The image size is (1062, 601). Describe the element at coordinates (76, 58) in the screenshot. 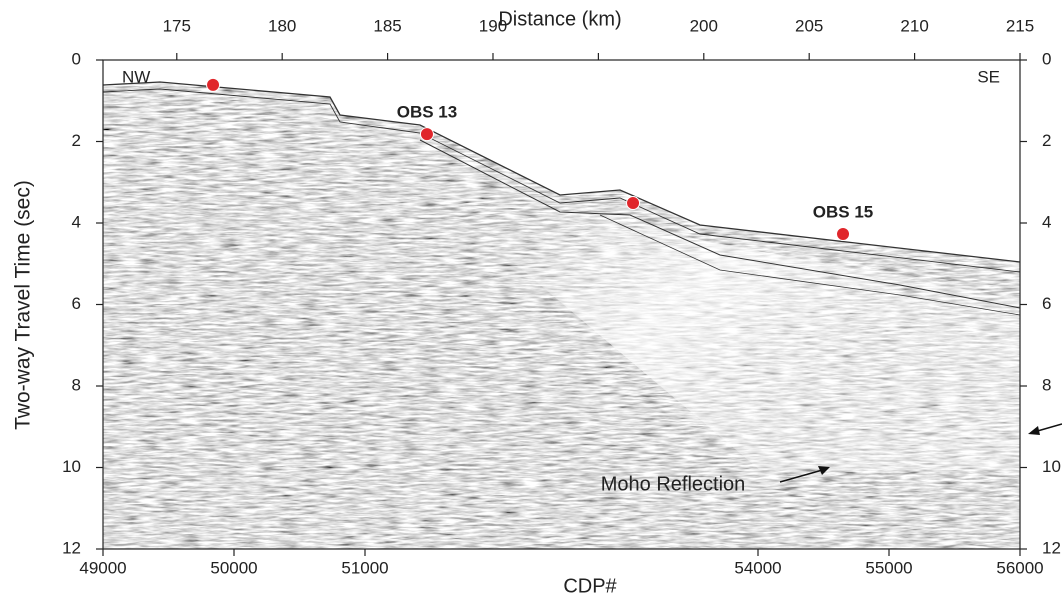

I see `y-tick-label: 0` at that location.